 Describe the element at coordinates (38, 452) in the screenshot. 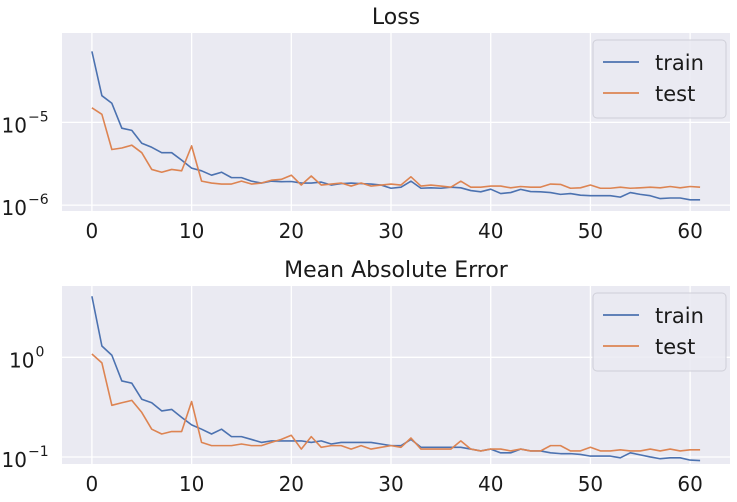

I see `mae-y-tick-exponent: −1` at that location.